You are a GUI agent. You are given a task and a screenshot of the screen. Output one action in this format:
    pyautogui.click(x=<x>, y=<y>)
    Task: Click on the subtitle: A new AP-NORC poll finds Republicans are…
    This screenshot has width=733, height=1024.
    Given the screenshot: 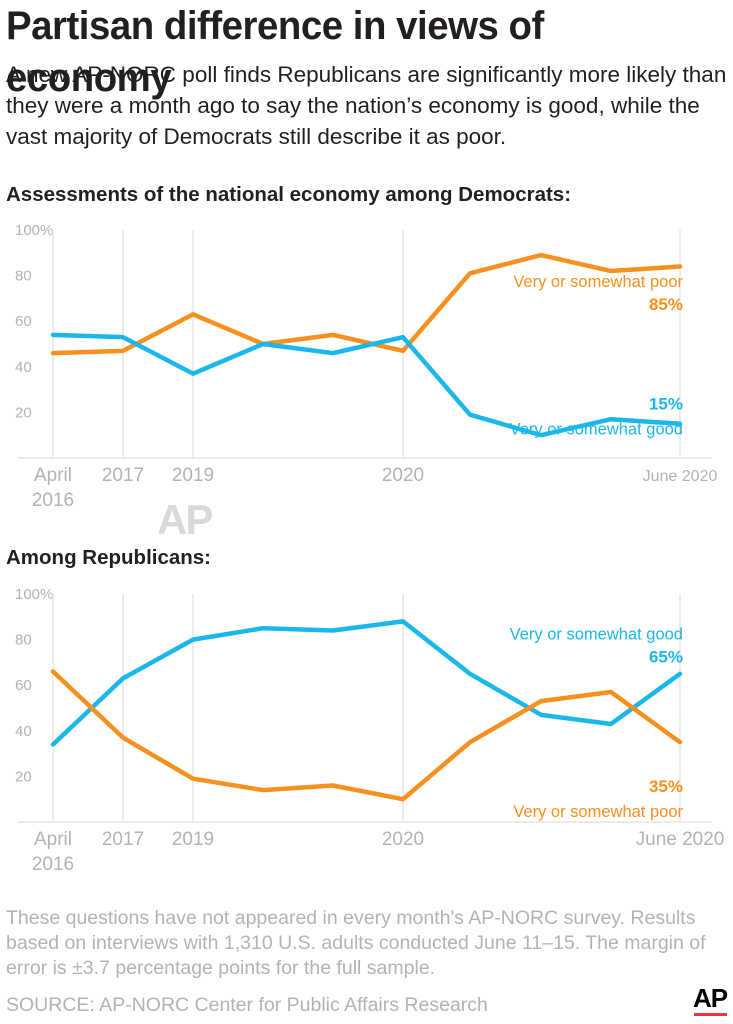 What is the action you would take?
    pyautogui.click(x=366, y=105)
    